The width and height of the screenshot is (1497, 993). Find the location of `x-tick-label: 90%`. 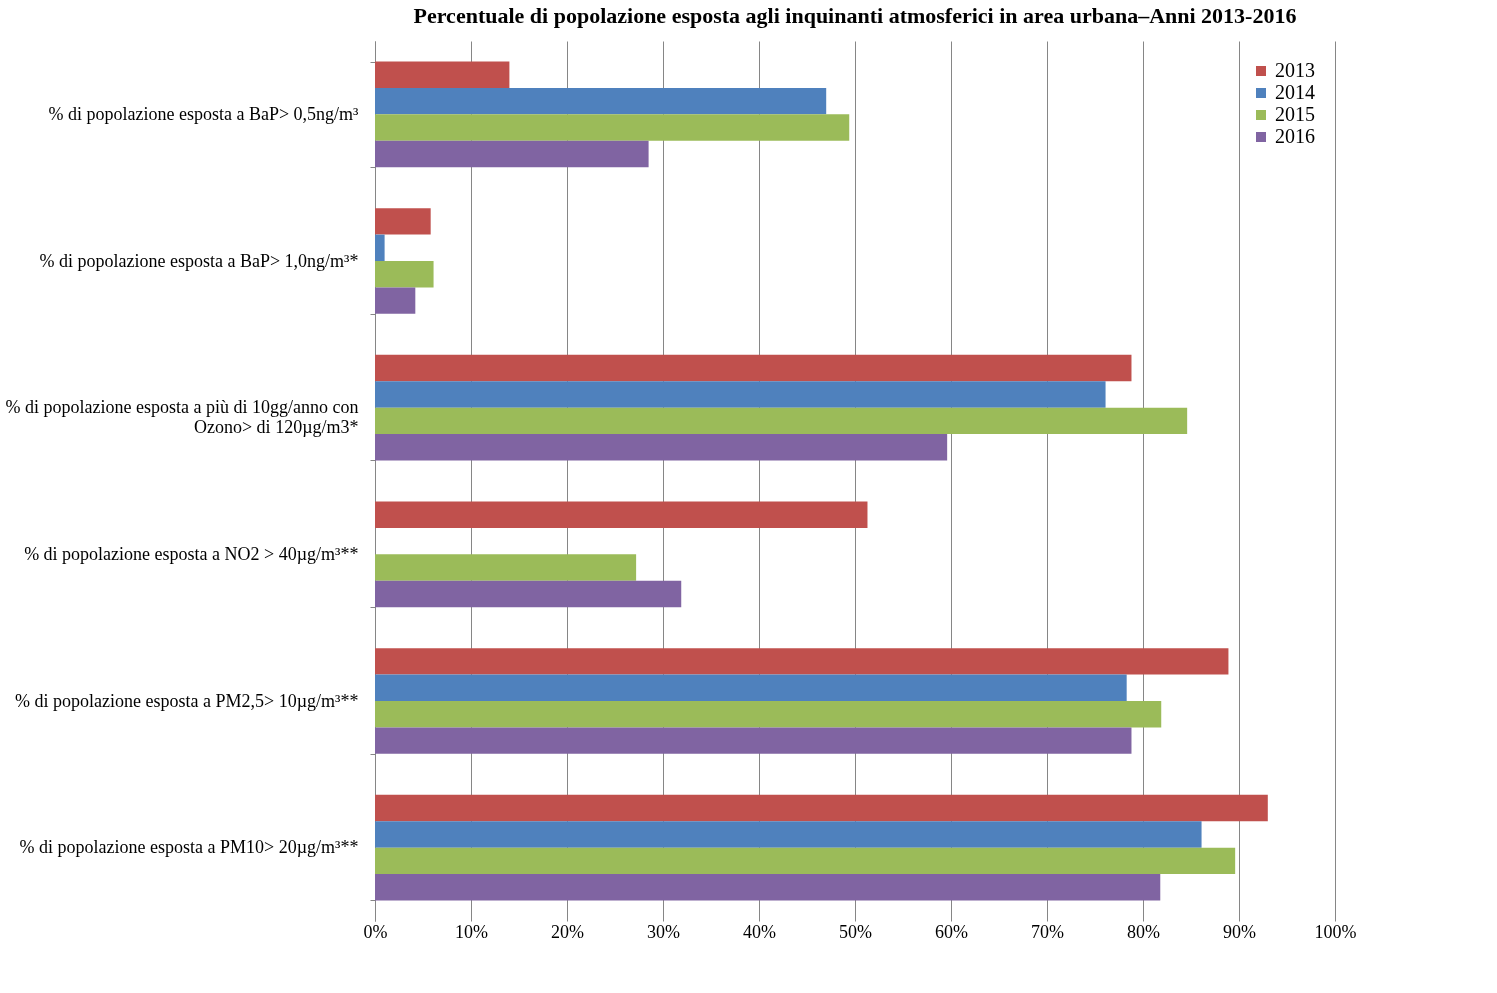

x-tick-label: 90% is located at coordinates (1239, 931).